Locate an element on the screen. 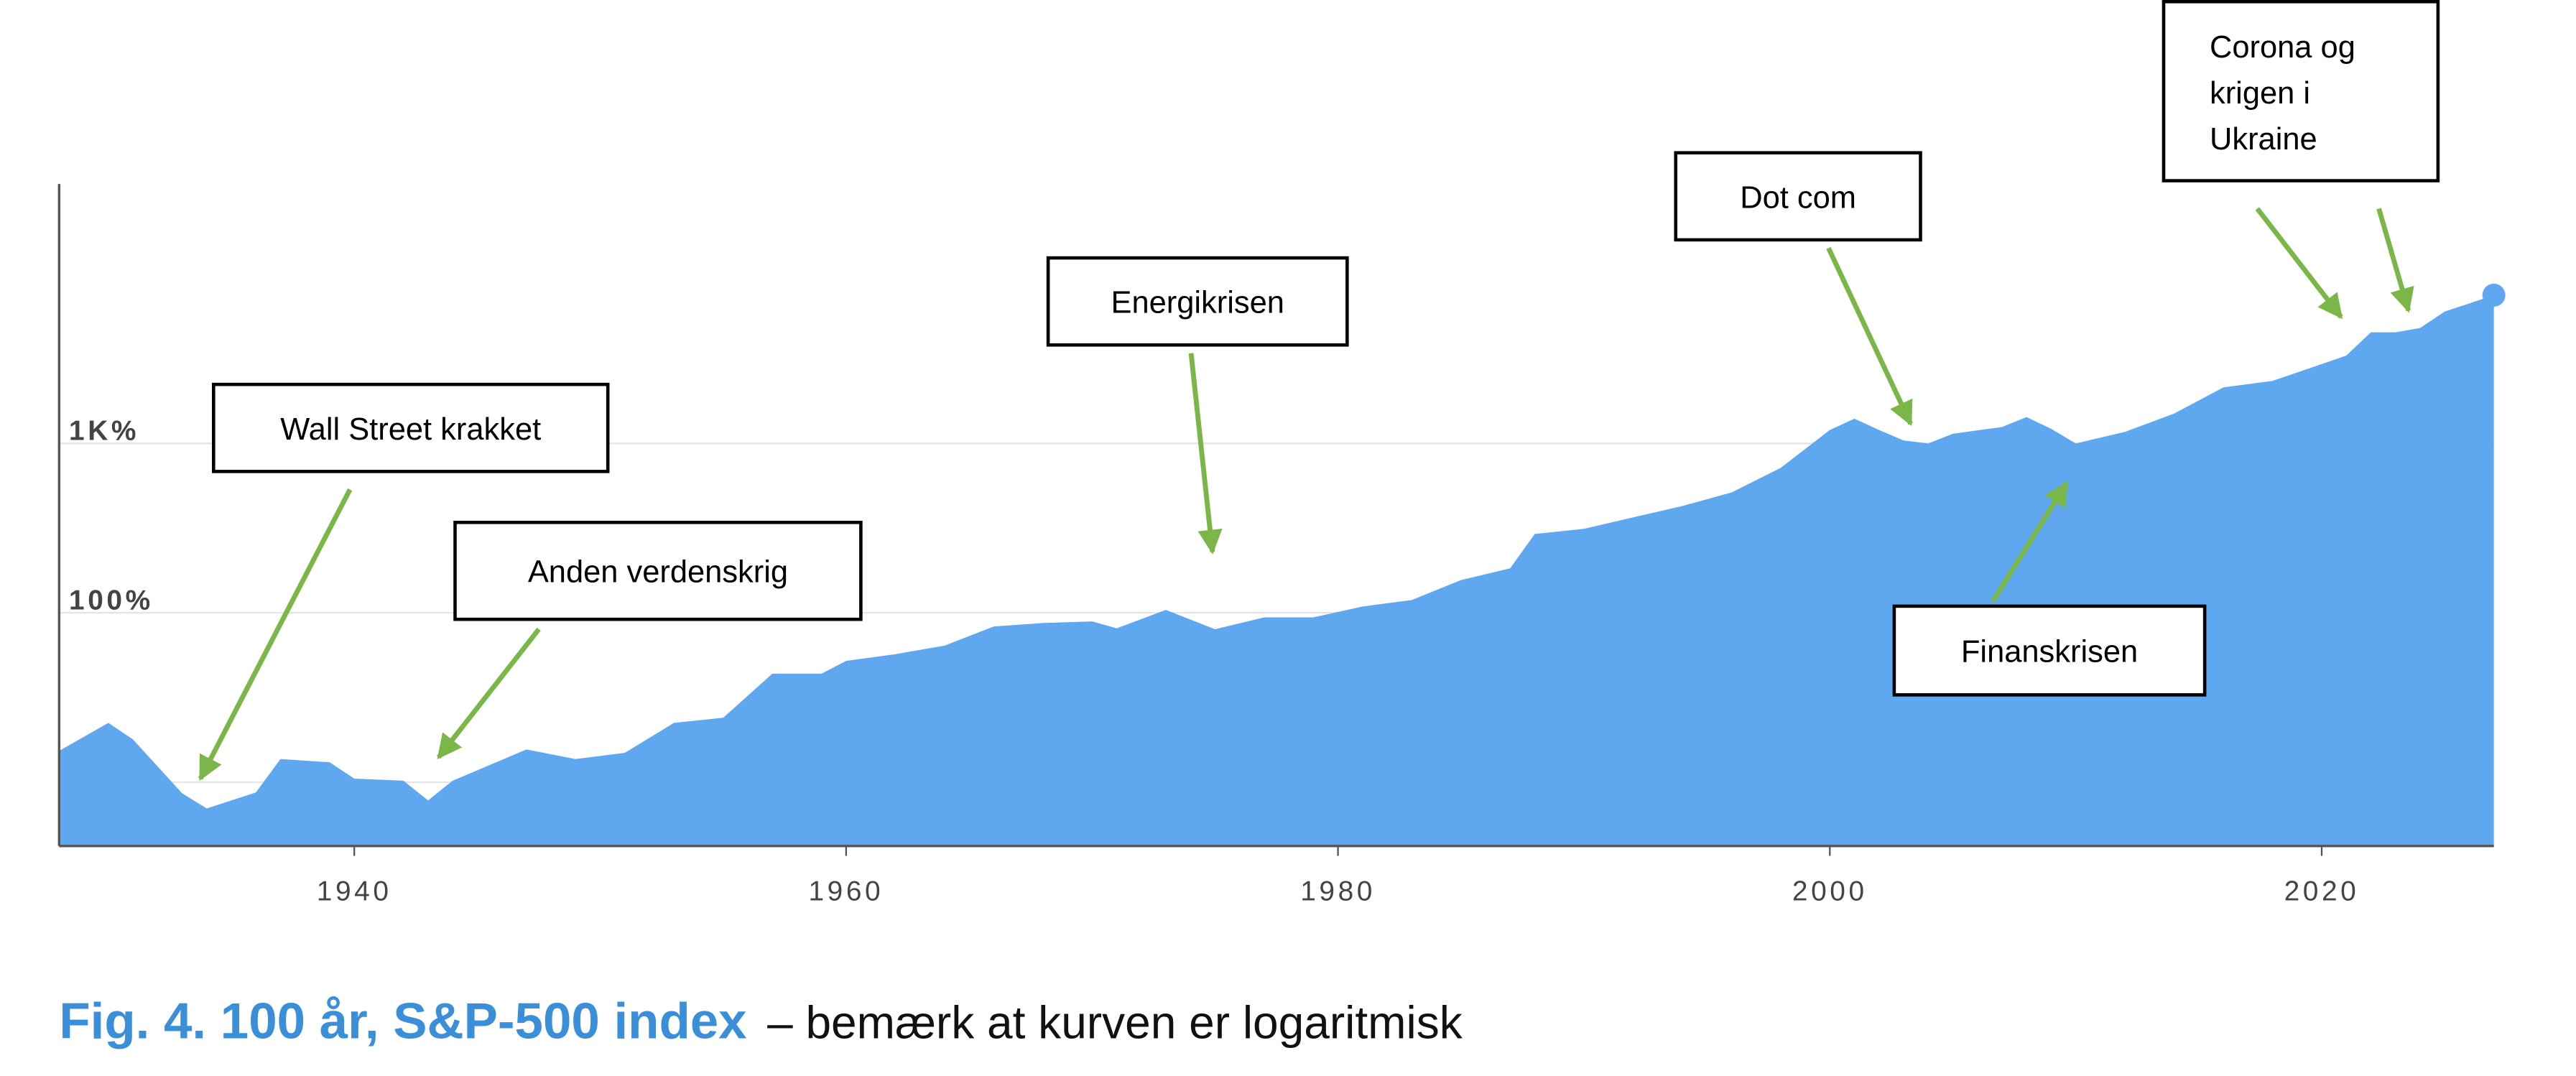 Image resolution: width=2576 pixels, height=1076 pixels. annotation-text: Anden verdenskrig is located at coordinates (658, 572).